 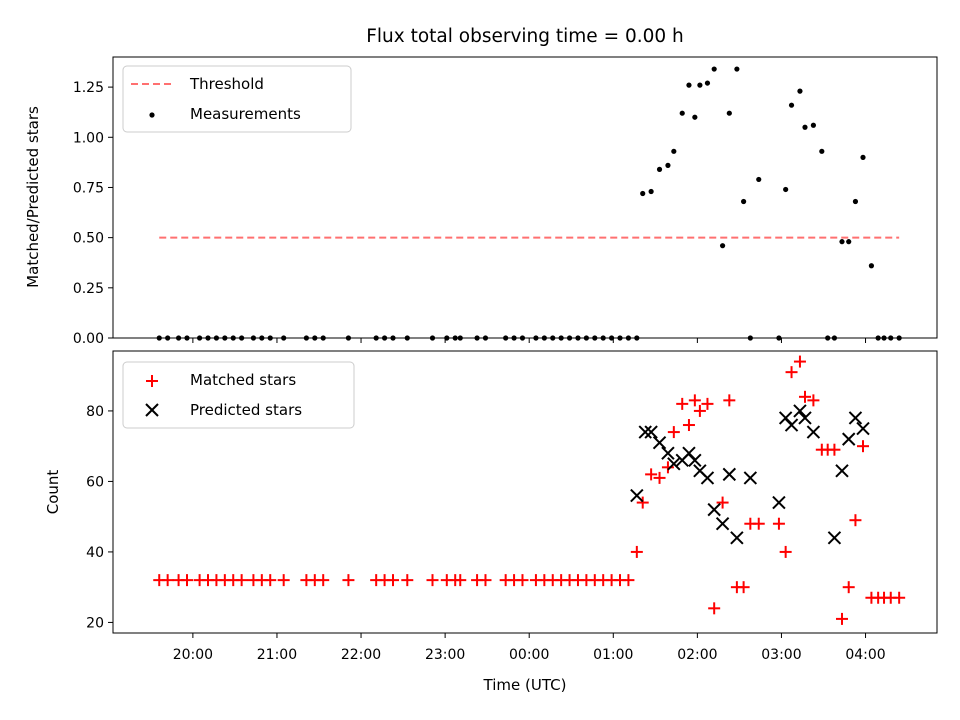 I want to click on legend-predicted-swatch, so click(x=152, y=410).